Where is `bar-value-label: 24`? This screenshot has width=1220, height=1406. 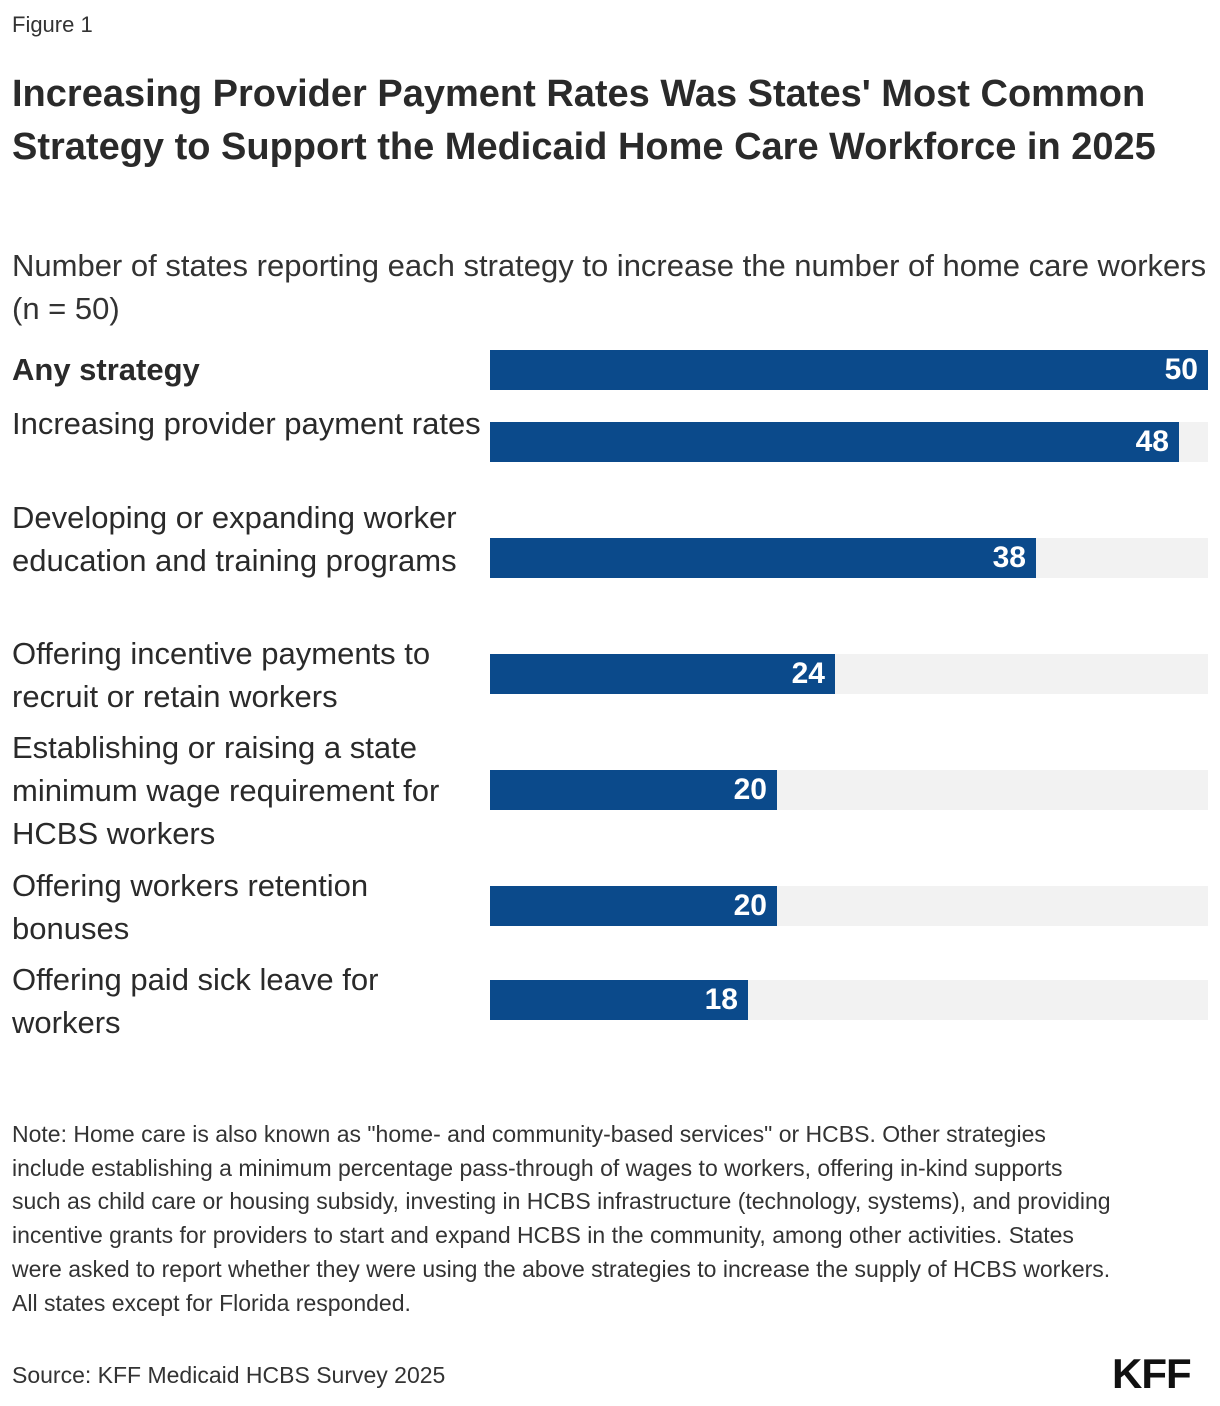 bar-value-label: 24 is located at coordinates (808, 673).